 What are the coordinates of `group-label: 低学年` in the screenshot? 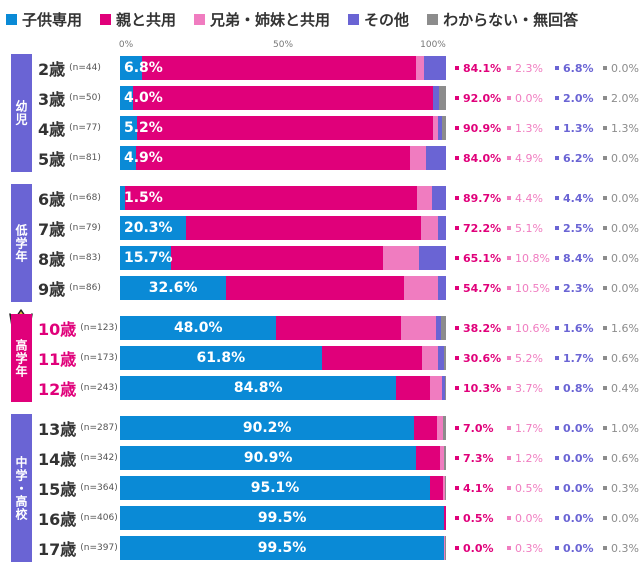 It's located at (21, 243).